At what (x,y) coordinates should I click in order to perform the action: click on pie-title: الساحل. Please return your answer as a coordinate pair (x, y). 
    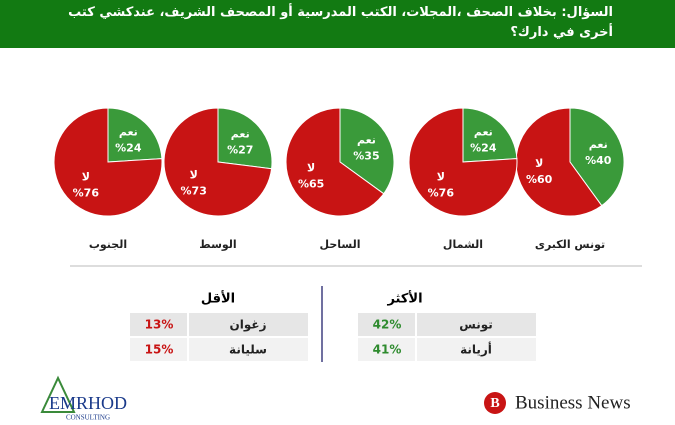
    Looking at the image, I should click on (340, 244).